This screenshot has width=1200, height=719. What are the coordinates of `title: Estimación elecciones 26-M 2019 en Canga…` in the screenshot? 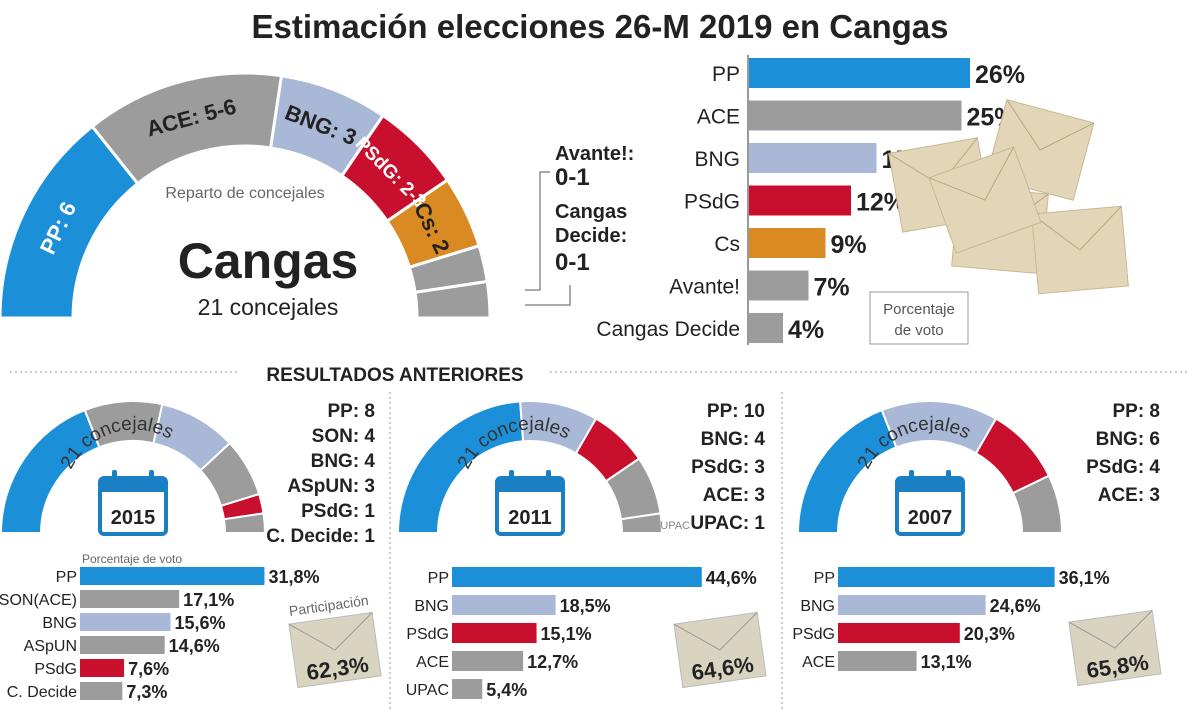 It's located at (600, 26).